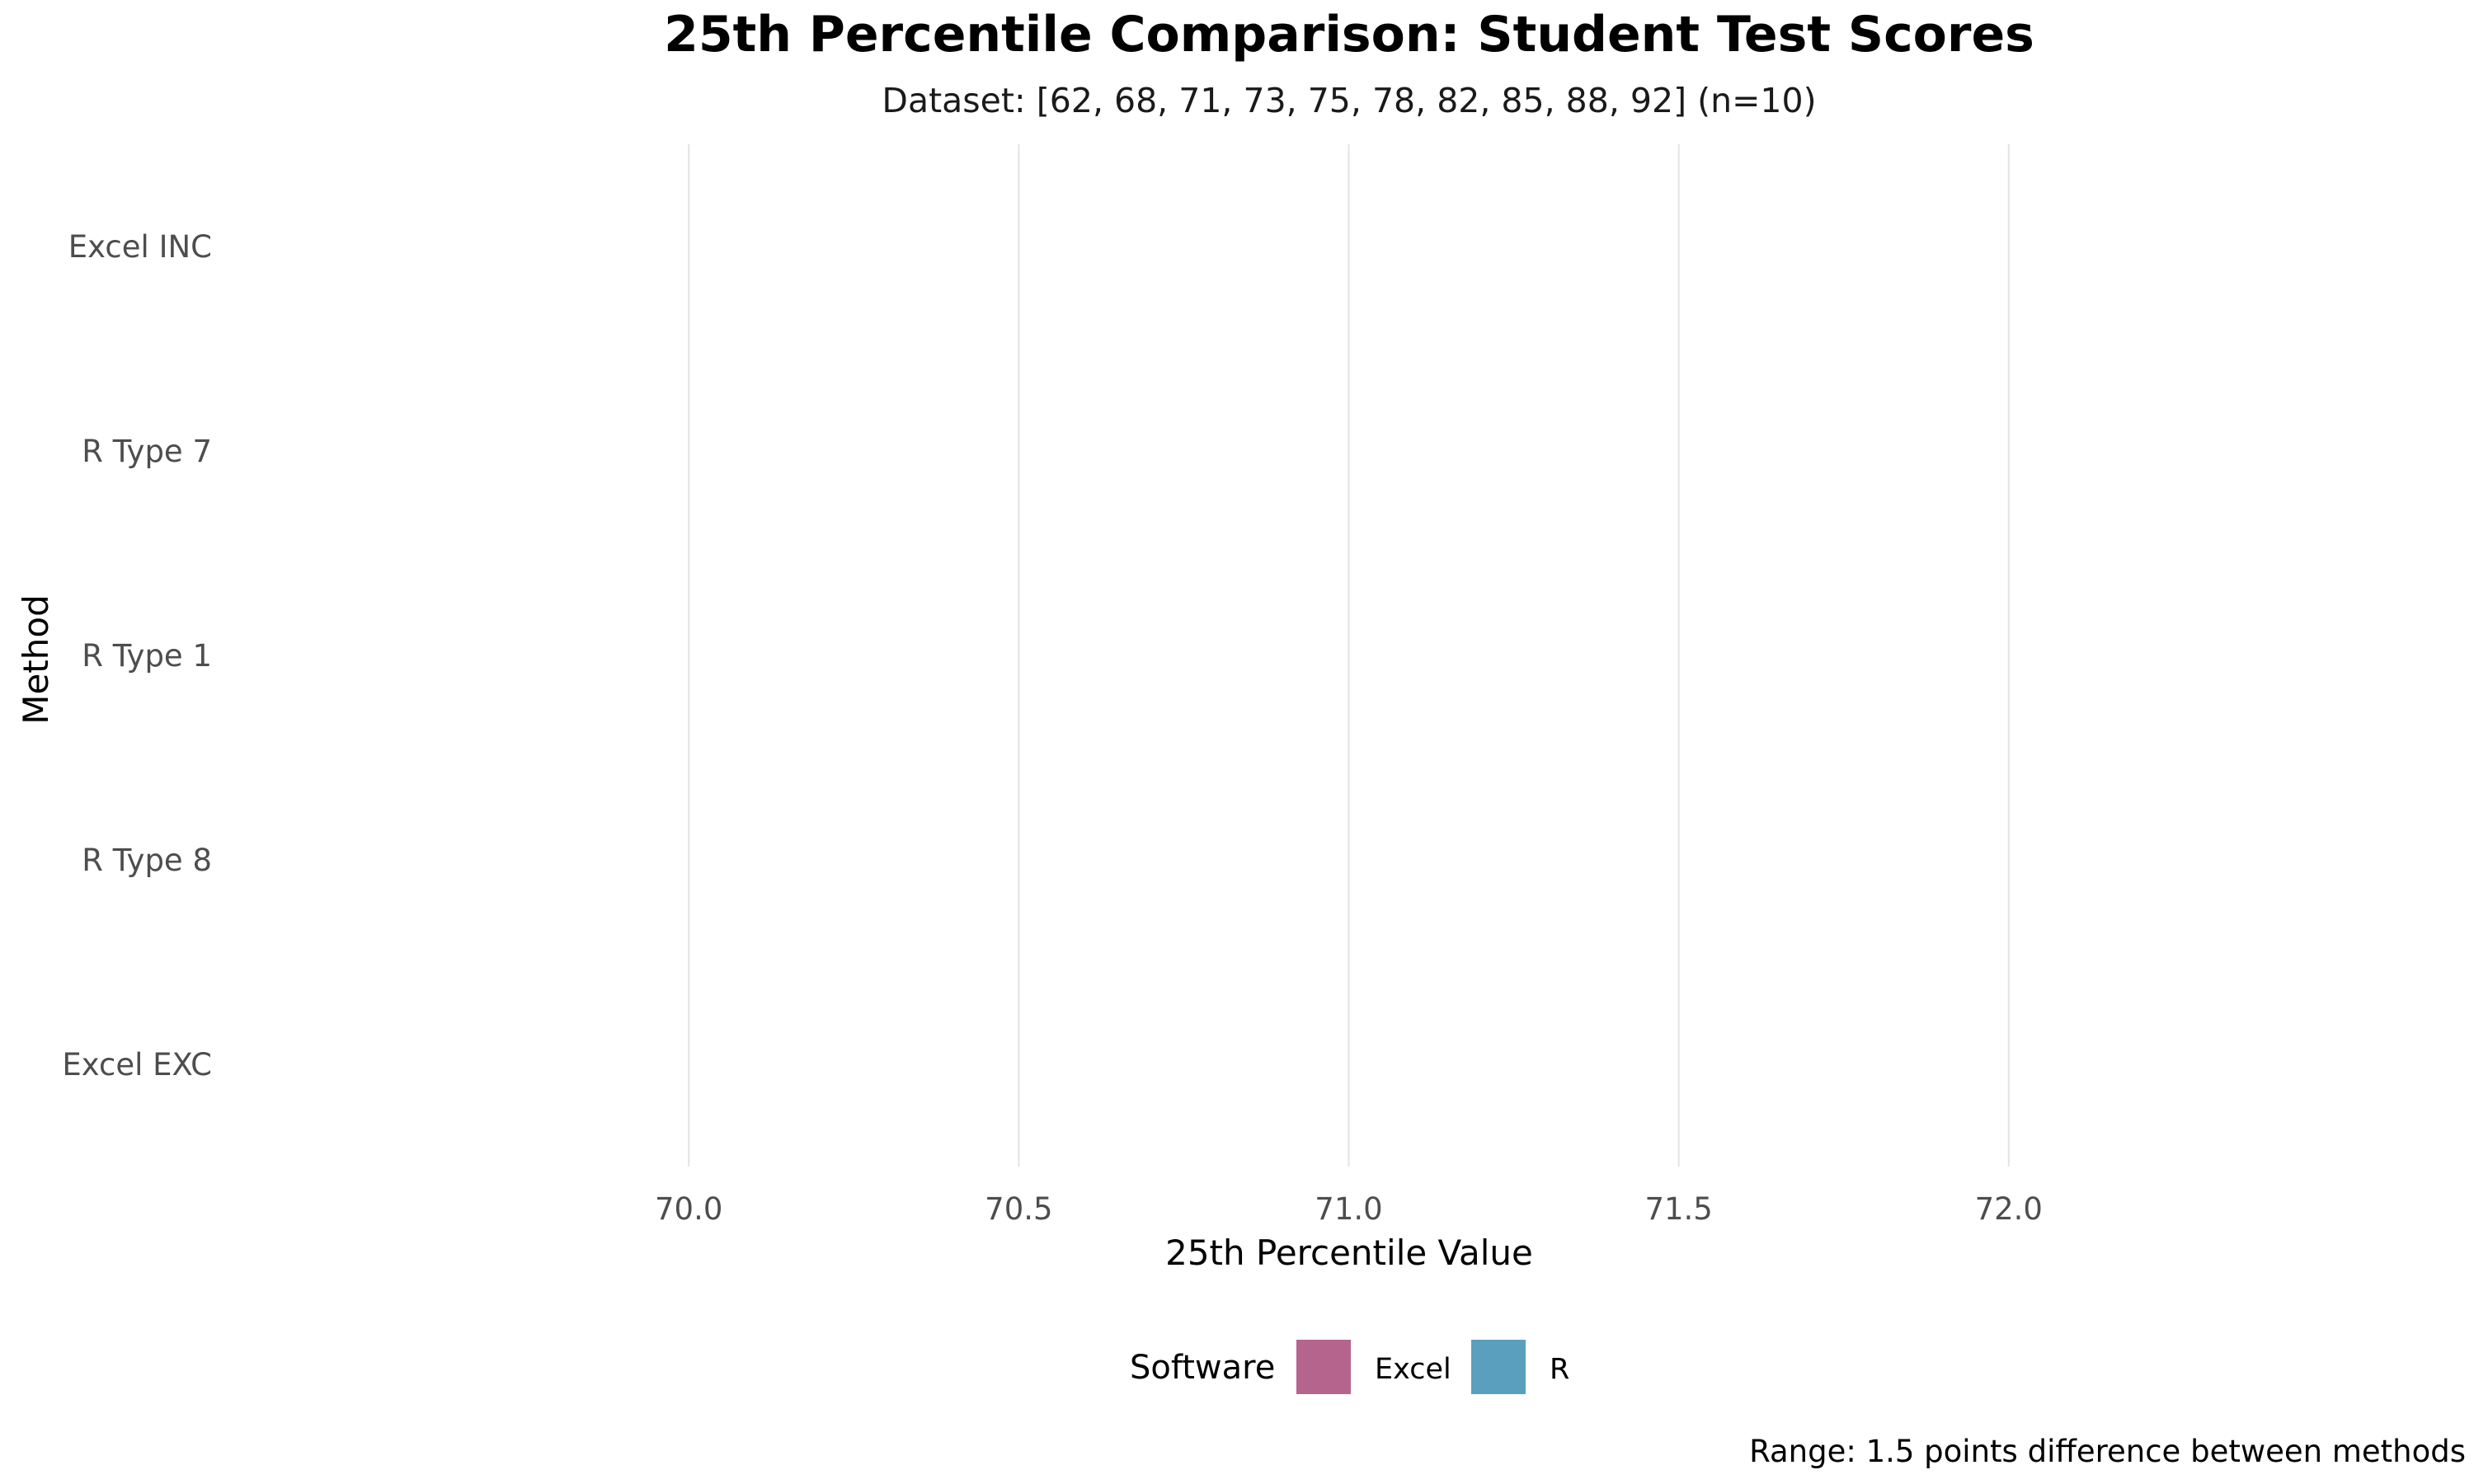 Image resolution: width=2474 pixels, height=1484 pixels. I want to click on y-axis-title: Method, so click(36, 659).